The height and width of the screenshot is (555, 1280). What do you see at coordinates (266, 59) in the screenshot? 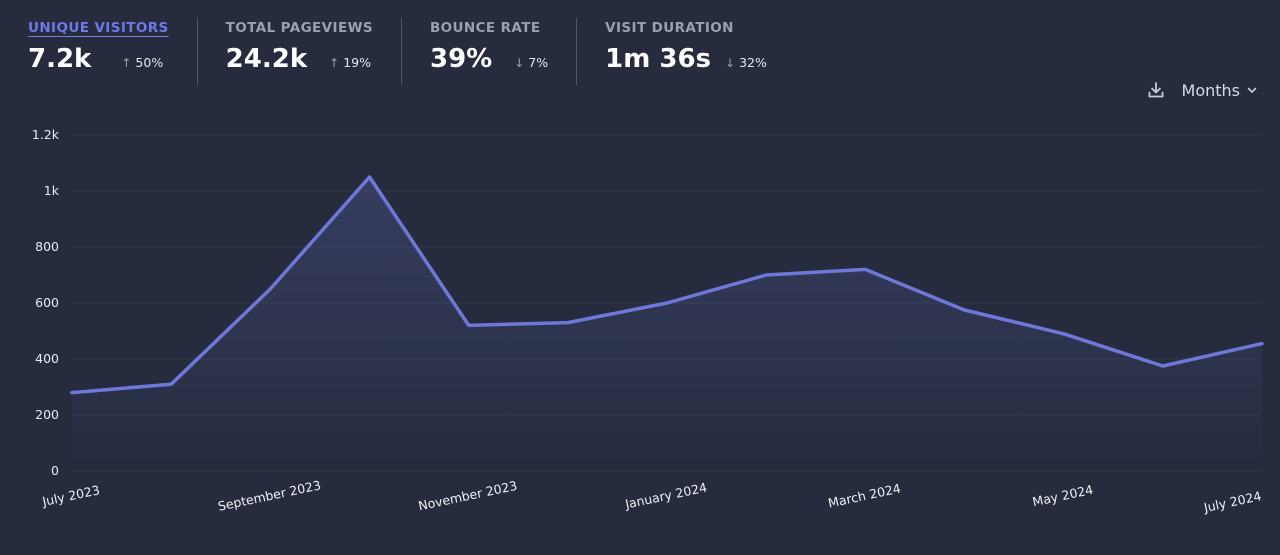
I see `metric-value: 24.2k` at bounding box center [266, 59].